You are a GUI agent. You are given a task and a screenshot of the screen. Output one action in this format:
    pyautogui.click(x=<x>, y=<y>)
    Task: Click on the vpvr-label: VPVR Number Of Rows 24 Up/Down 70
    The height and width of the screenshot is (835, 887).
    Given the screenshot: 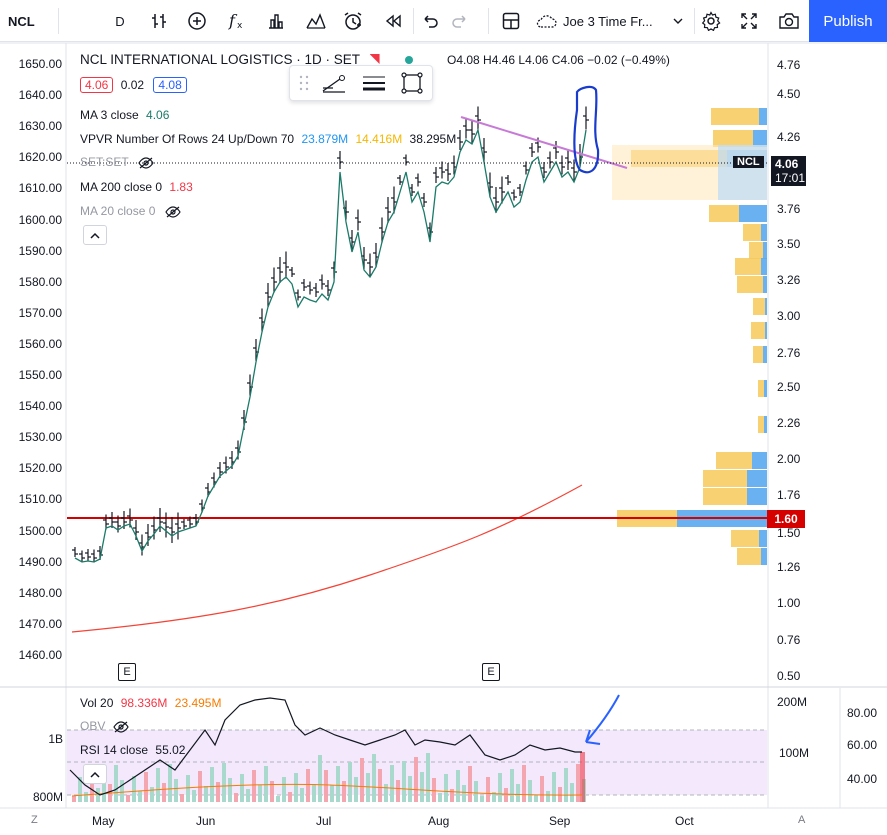 What is the action you would take?
    pyautogui.click(x=187, y=139)
    